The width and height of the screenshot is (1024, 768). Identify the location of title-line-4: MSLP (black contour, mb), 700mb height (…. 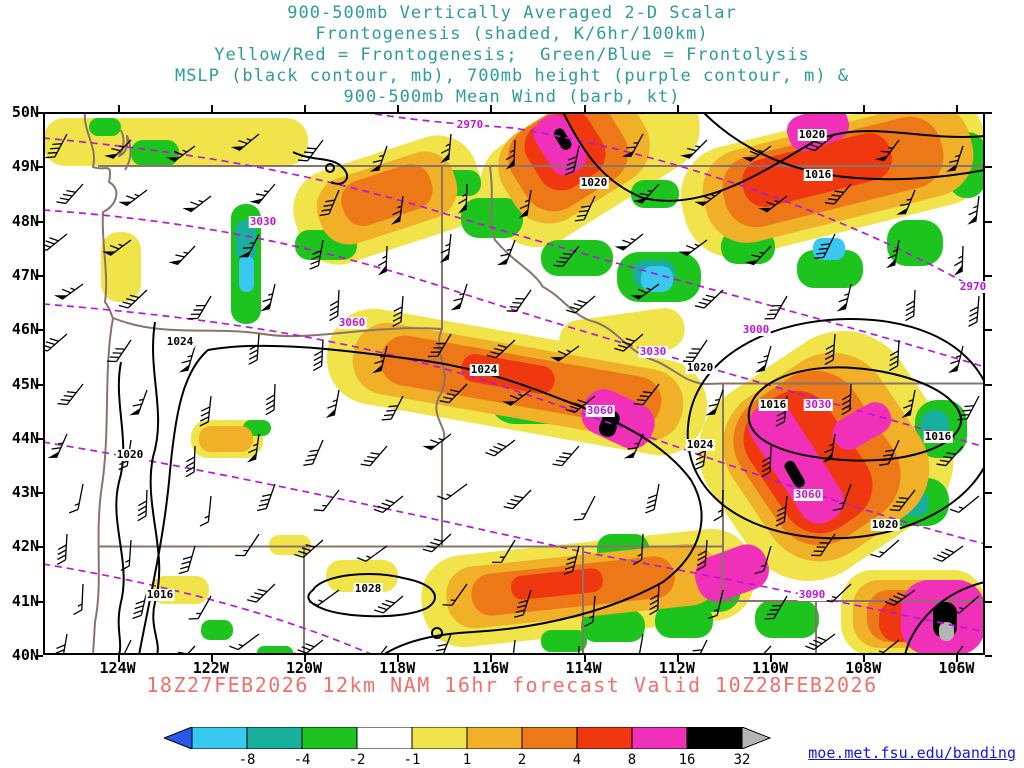
(512, 76).